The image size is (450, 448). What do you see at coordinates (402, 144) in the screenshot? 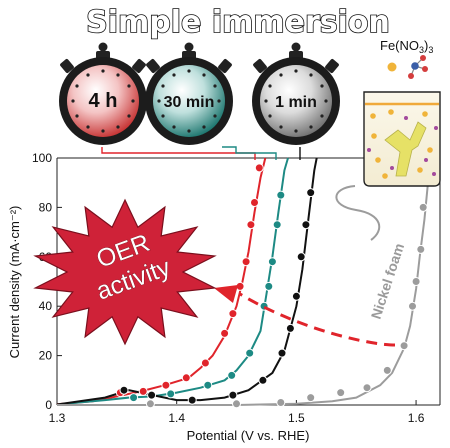
I see `particles` at bounding box center [402, 144].